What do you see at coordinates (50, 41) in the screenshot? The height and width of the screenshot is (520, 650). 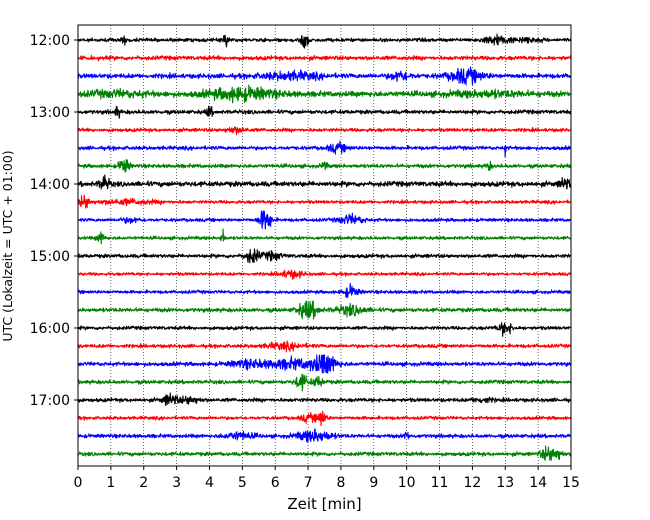 I see `y-tick-label: 12:00` at bounding box center [50, 41].